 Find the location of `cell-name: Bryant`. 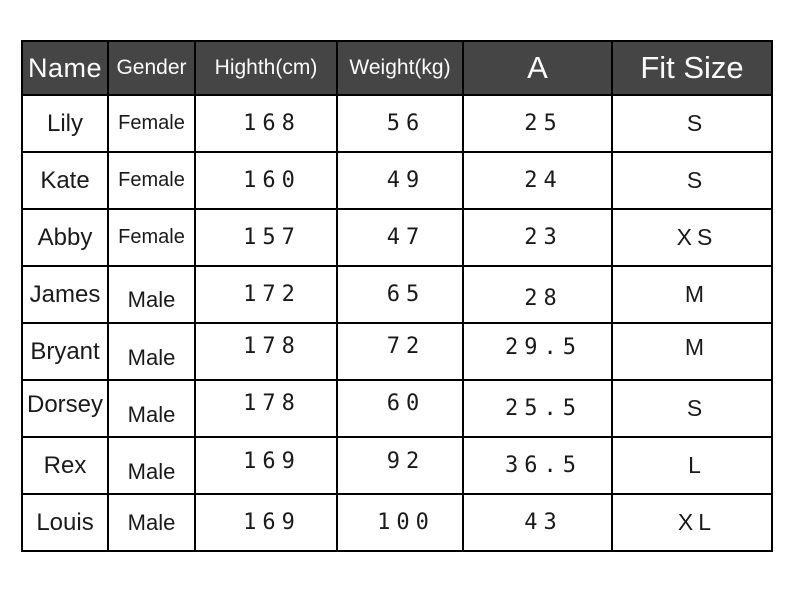

cell-name: Bryant is located at coordinates (65, 351).